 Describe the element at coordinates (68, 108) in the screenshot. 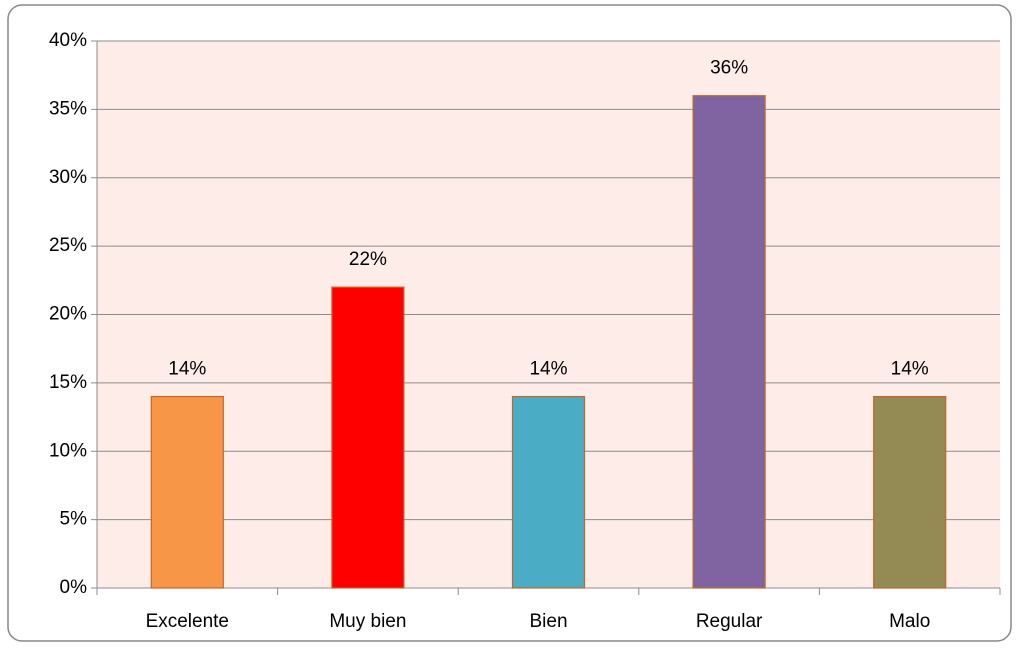

I see `y-tick-label: 35%` at that location.